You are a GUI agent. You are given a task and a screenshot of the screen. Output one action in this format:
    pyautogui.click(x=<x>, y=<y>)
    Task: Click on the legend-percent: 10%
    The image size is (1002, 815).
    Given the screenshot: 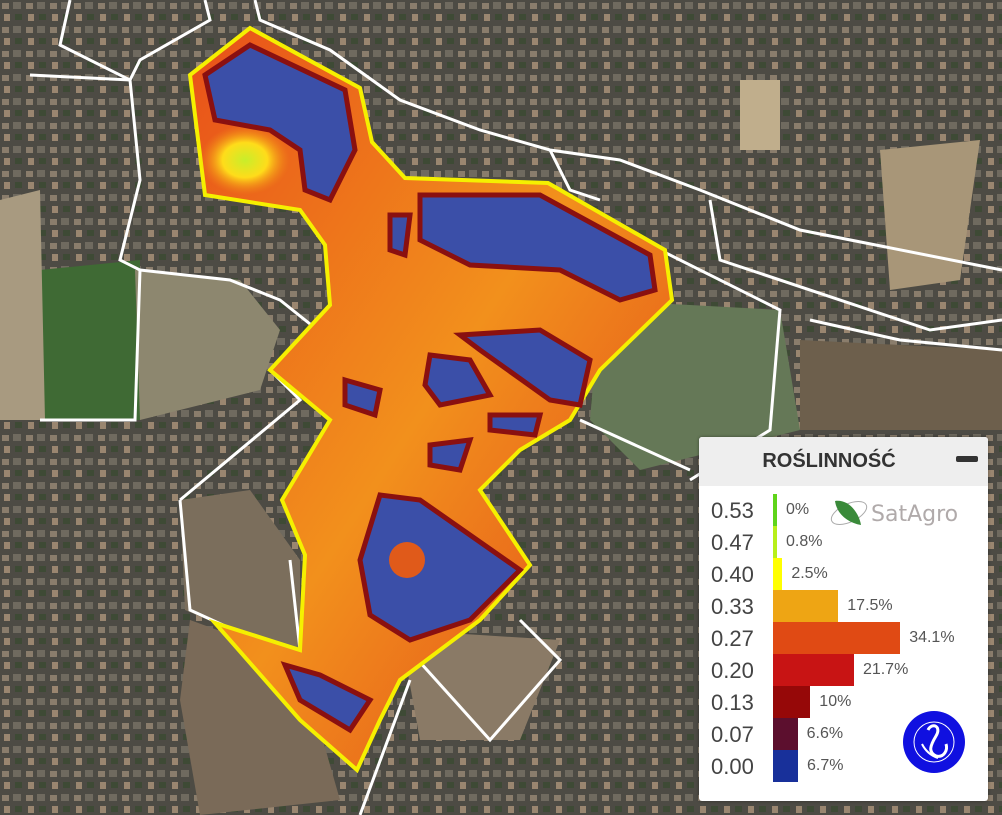 What is the action you would take?
    pyautogui.click(x=835, y=701)
    